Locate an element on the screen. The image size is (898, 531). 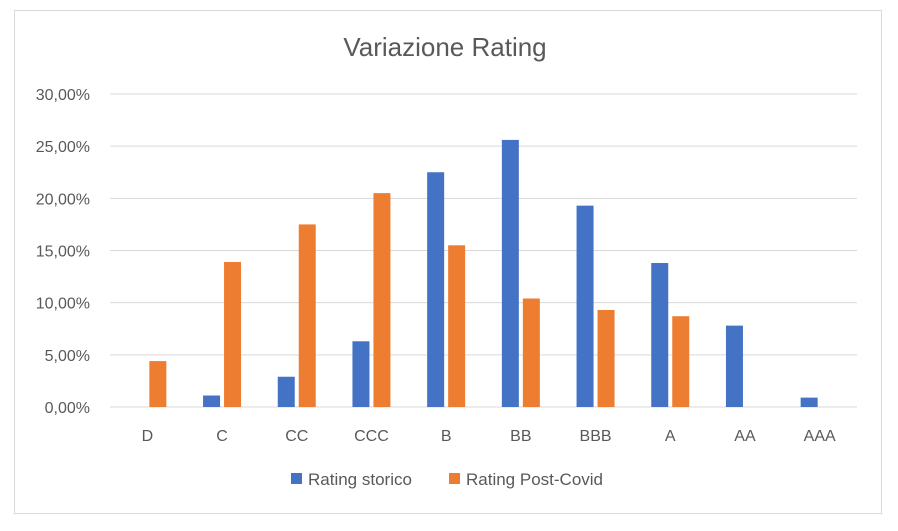
bar-rating-storico-bbb is located at coordinates (585, 306).